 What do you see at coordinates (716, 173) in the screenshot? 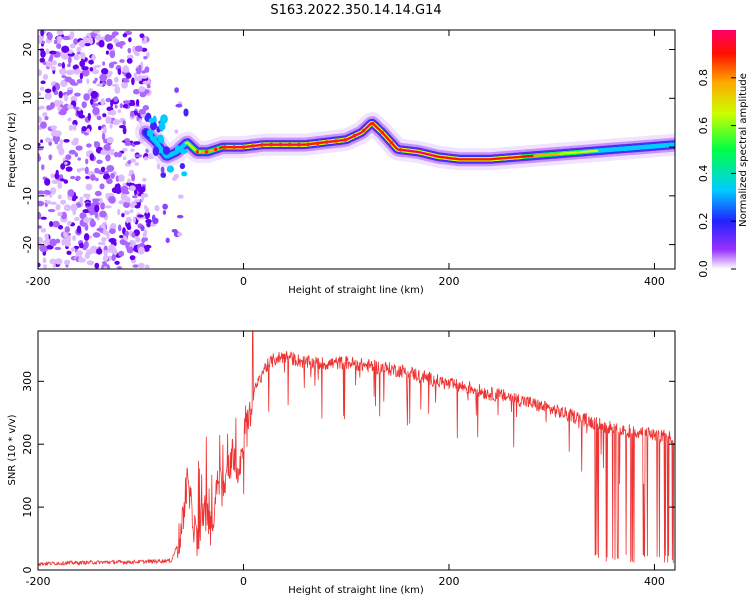
I see `colorbar-ticks: 0.0 0.2 0.4 0.6 0.8` at bounding box center [716, 173].